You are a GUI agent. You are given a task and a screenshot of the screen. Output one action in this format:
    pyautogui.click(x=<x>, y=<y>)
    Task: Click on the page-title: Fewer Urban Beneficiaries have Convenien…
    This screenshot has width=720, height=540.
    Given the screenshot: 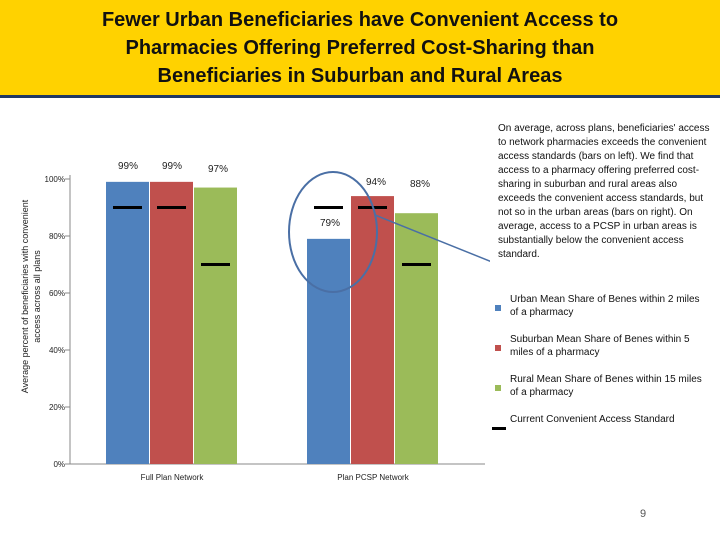 What is the action you would take?
    pyautogui.click(x=360, y=48)
    